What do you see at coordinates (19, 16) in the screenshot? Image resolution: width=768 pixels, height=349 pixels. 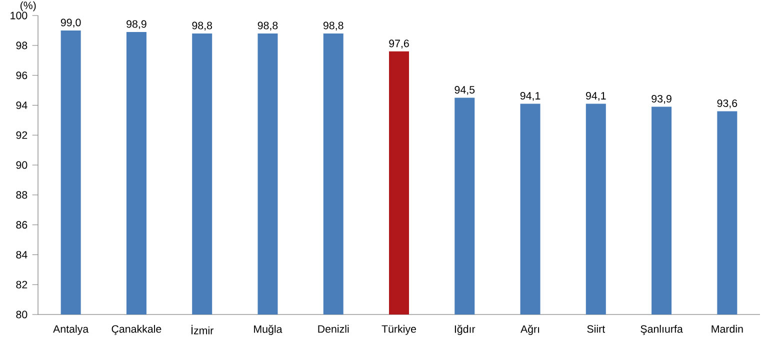 I see `y-tick-label: 100` at bounding box center [19, 16].